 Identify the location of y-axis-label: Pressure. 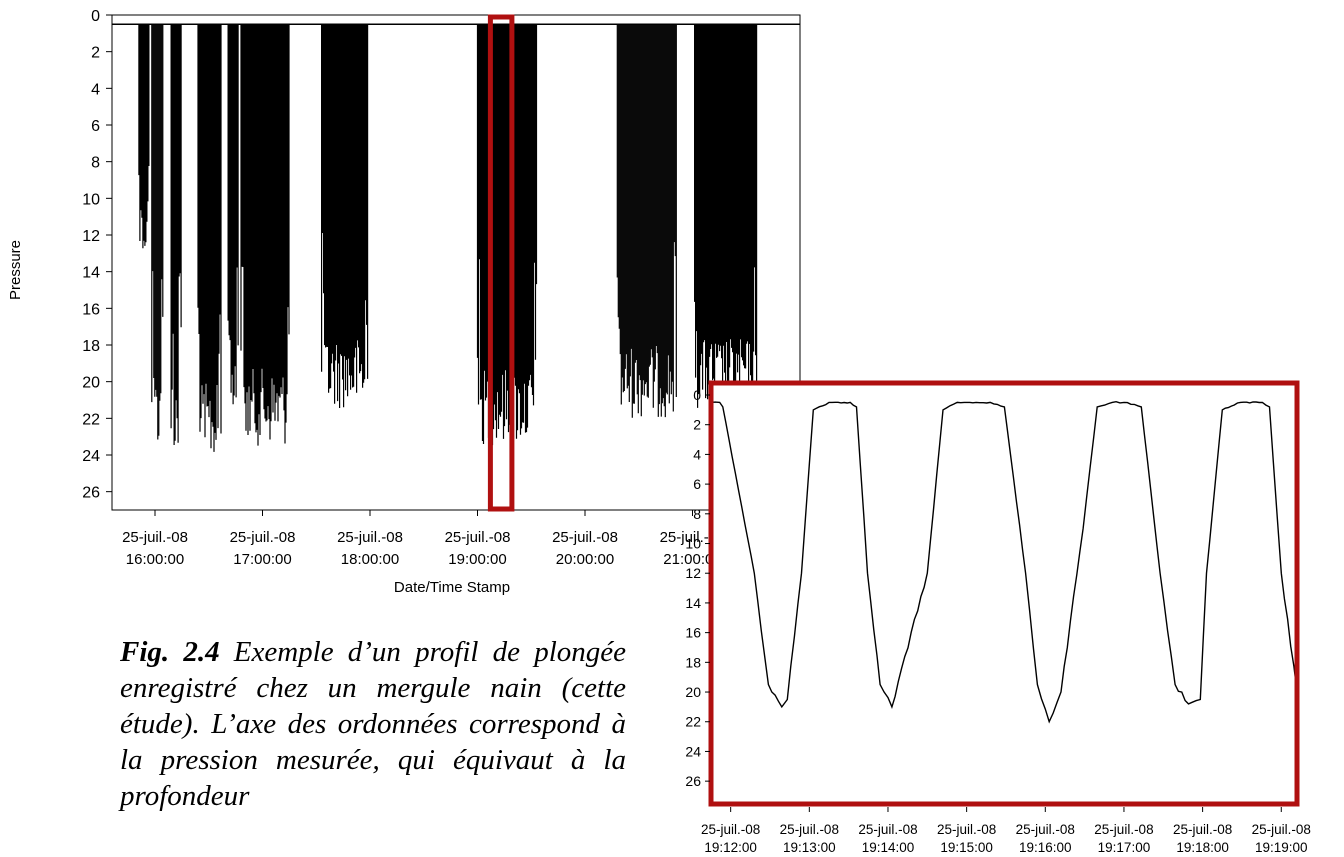
(15, 270).